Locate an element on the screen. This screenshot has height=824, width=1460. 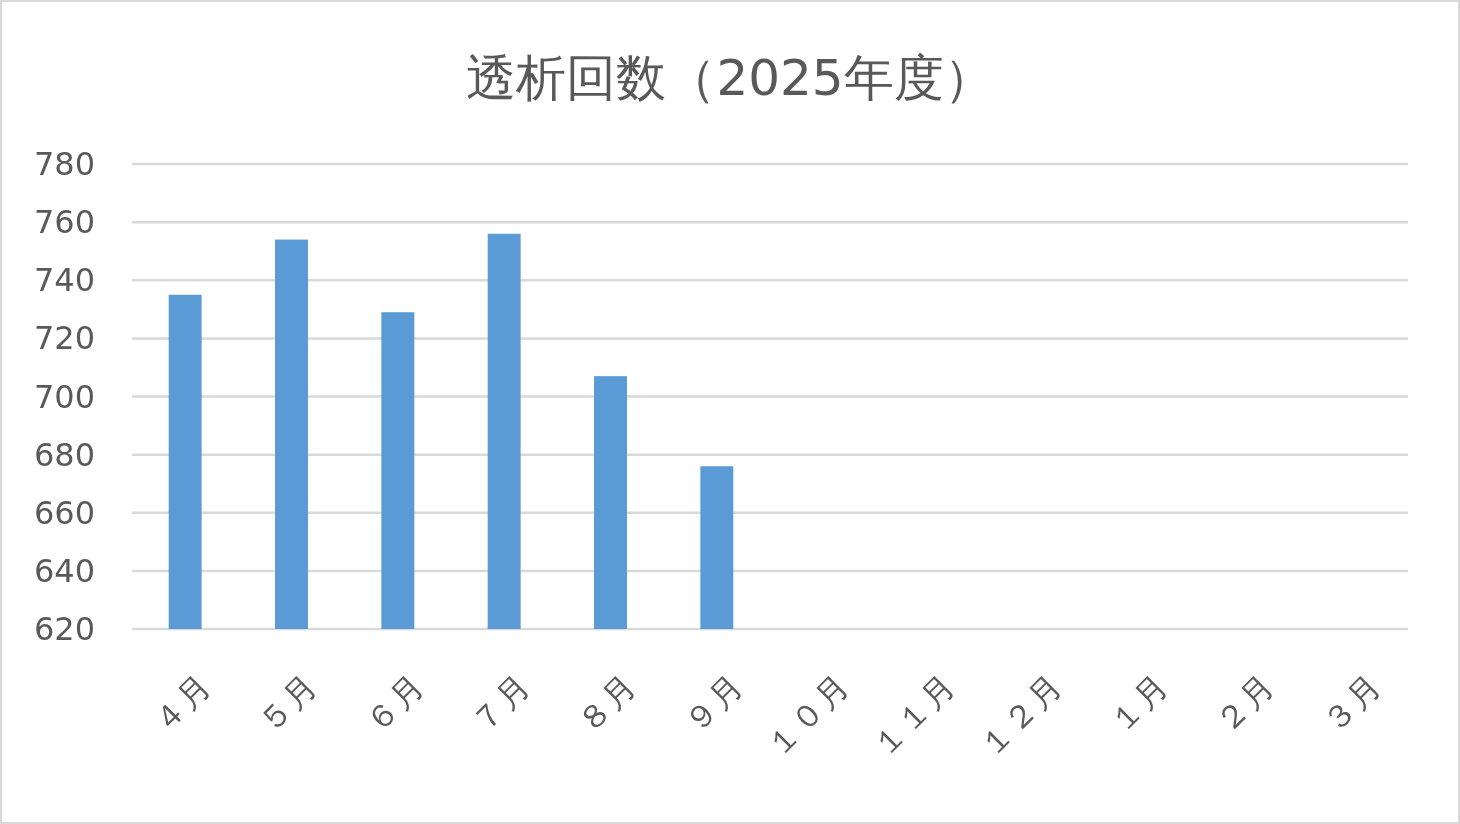
x-tick-label: ７月 is located at coordinates (501, 703).